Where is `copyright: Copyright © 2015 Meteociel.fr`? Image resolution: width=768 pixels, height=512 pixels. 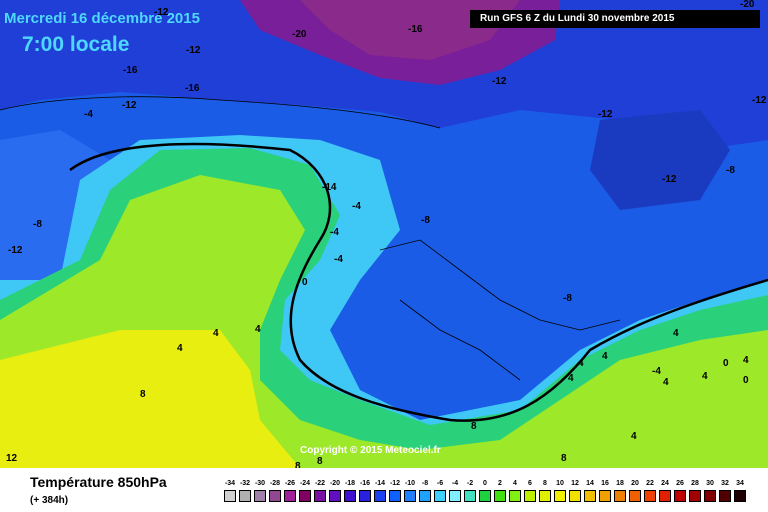 copyright: Copyright © 2015 Meteociel.fr is located at coordinates (370, 450).